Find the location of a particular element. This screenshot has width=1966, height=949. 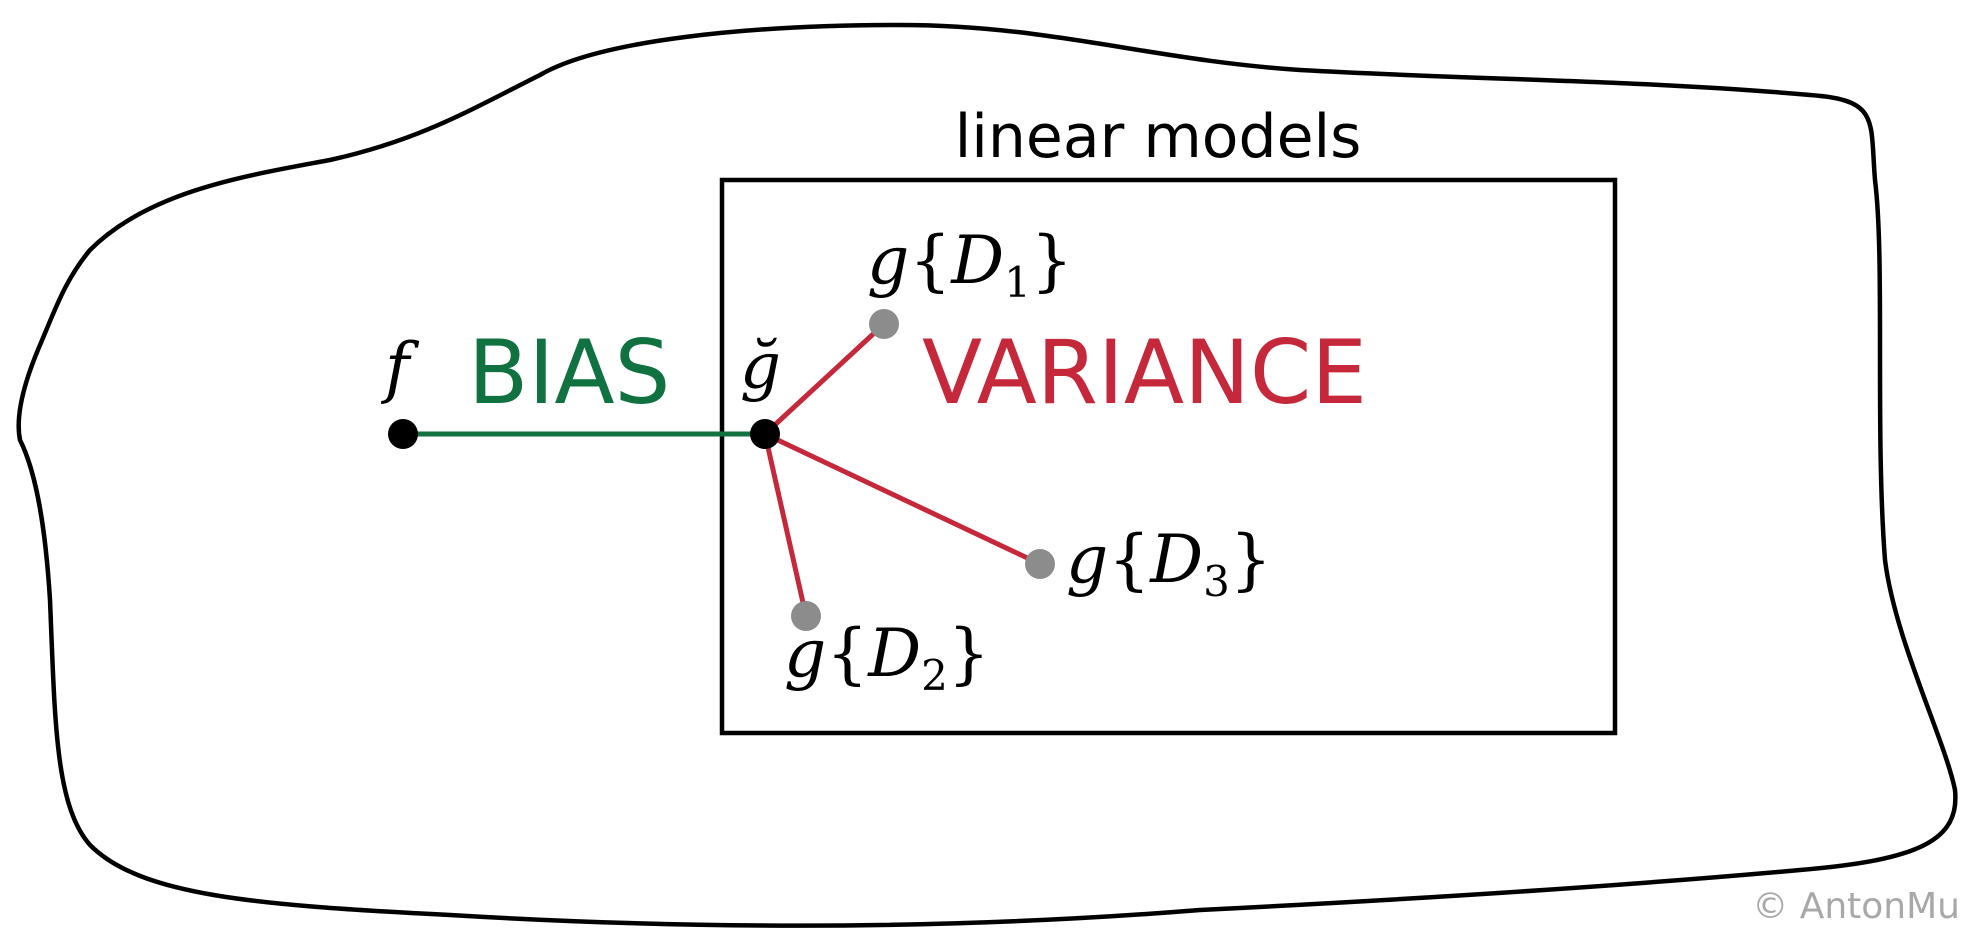

hypothesis-point-d1 is located at coordinates (884, 324).